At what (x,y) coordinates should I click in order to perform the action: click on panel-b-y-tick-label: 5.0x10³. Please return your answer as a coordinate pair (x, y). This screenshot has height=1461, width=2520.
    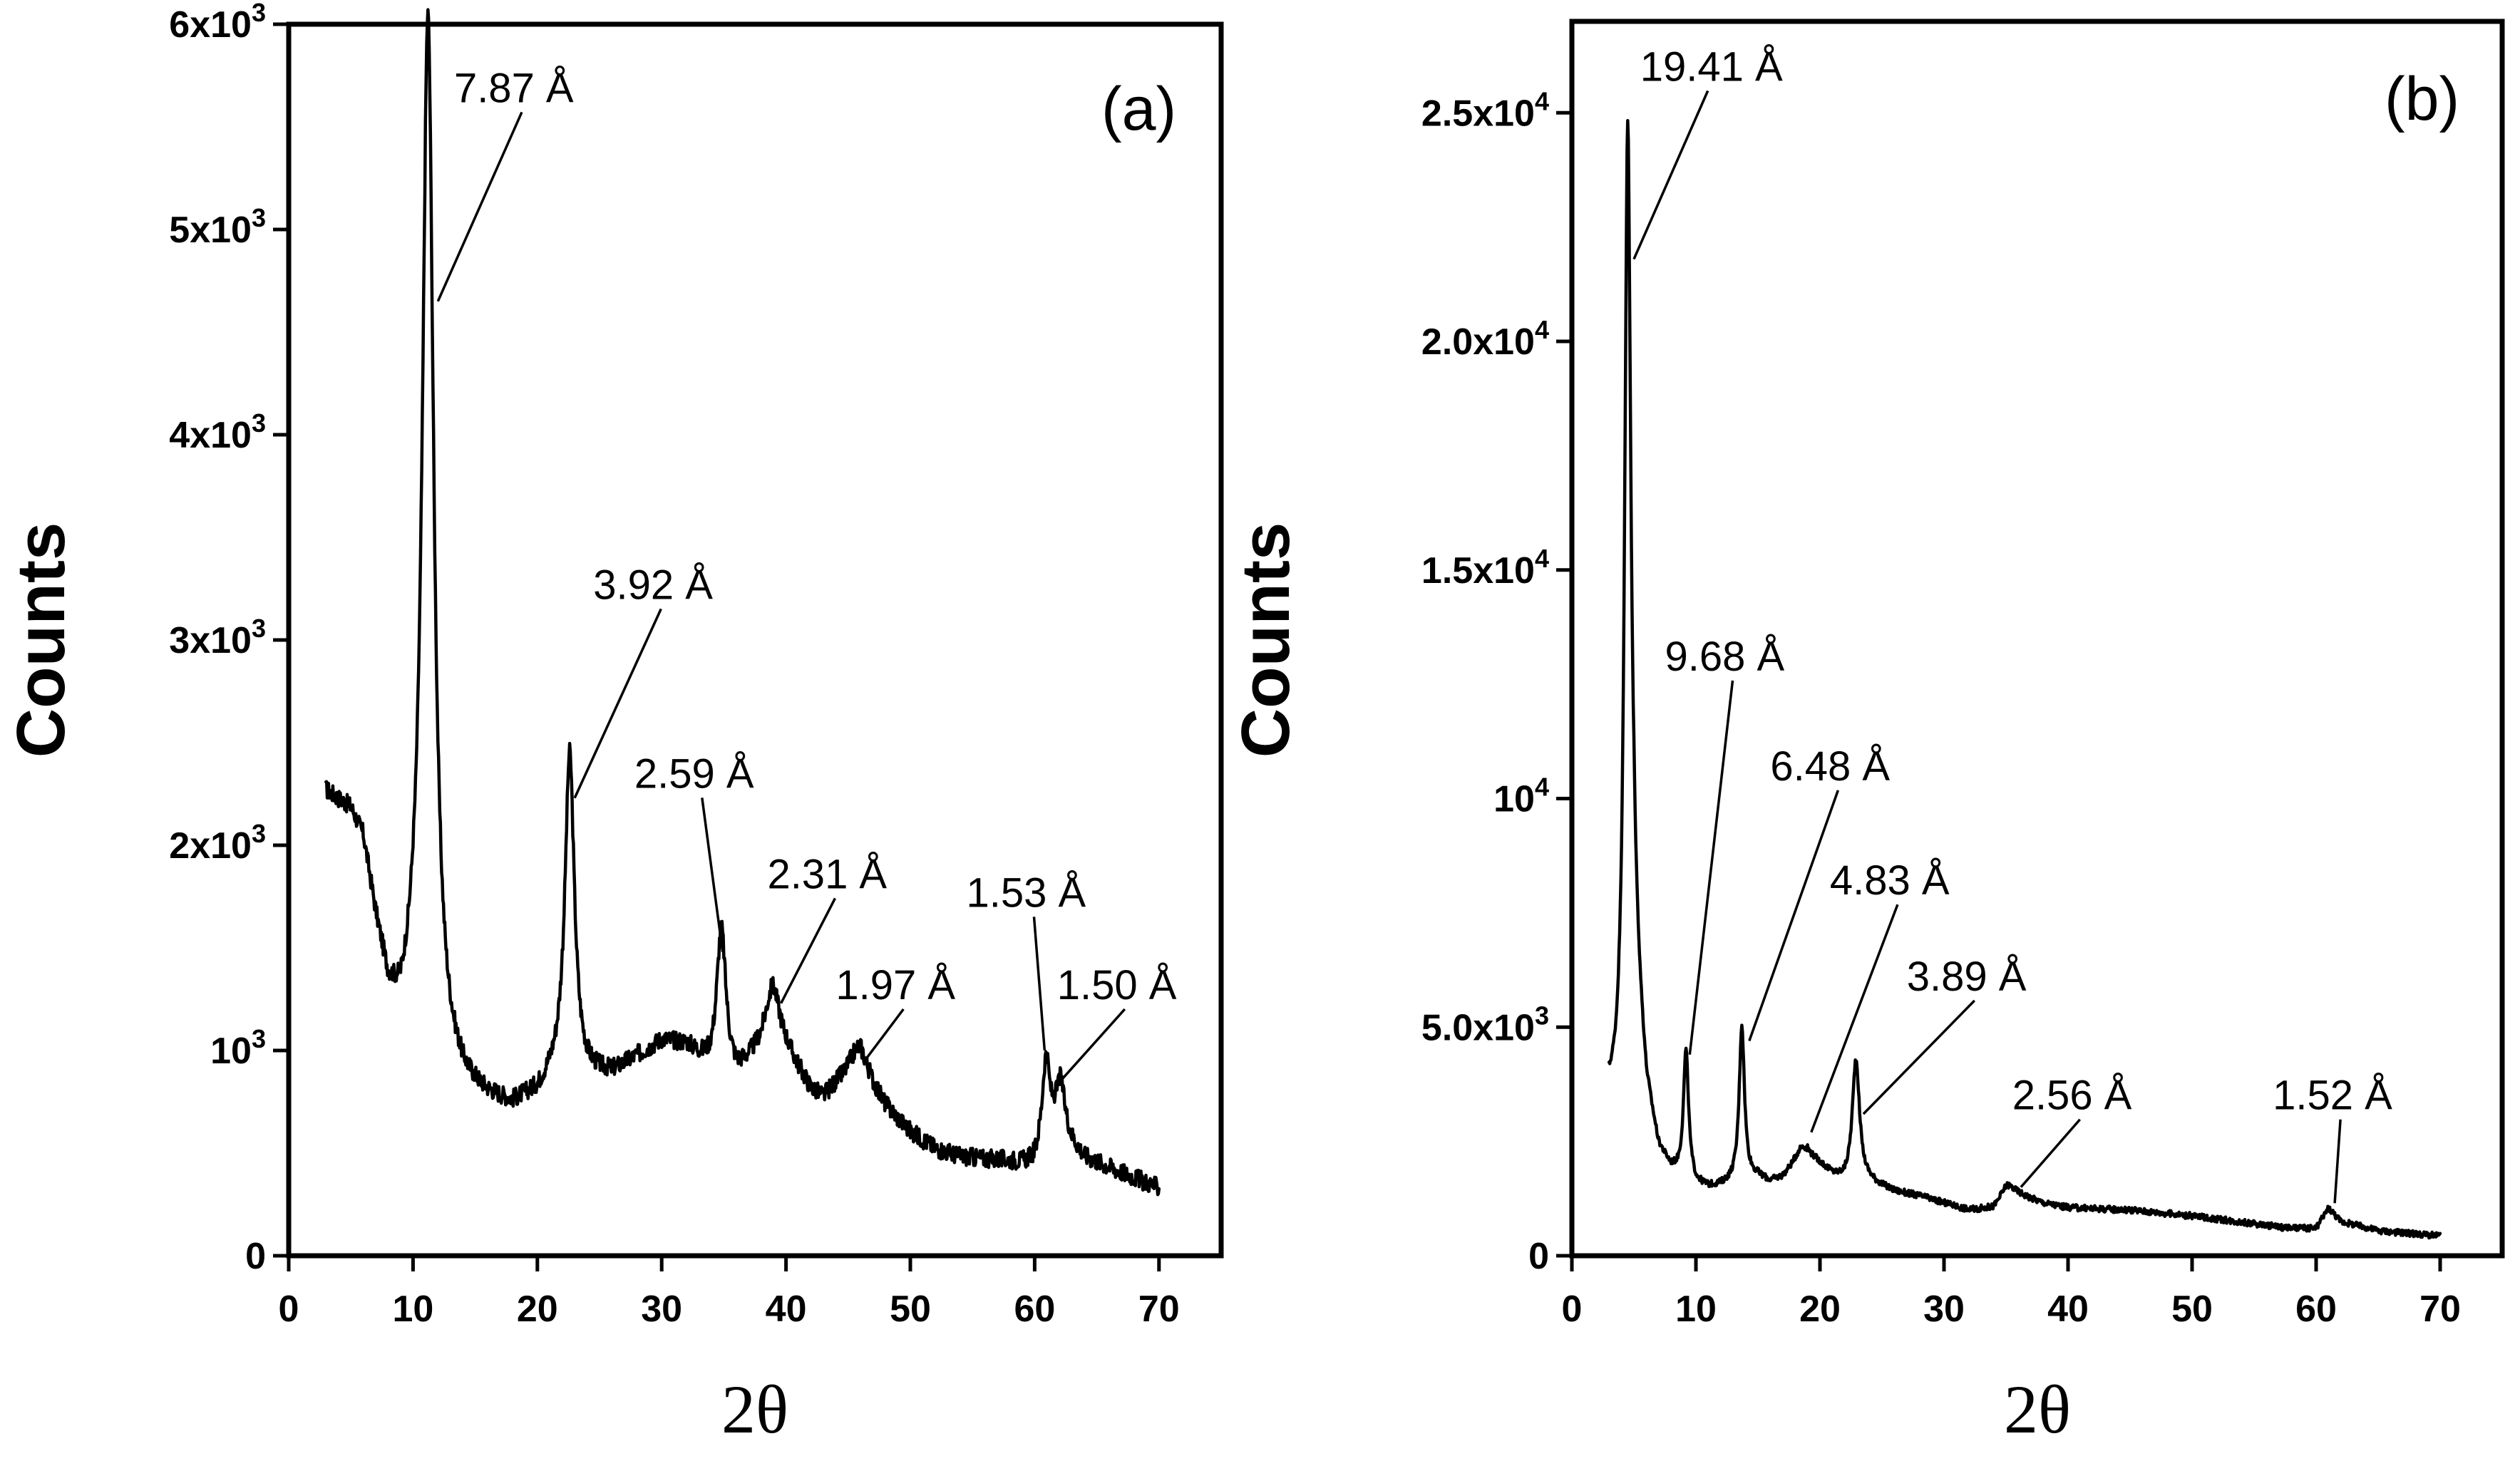
    Looking at the image, I should click on (1485, 1024).